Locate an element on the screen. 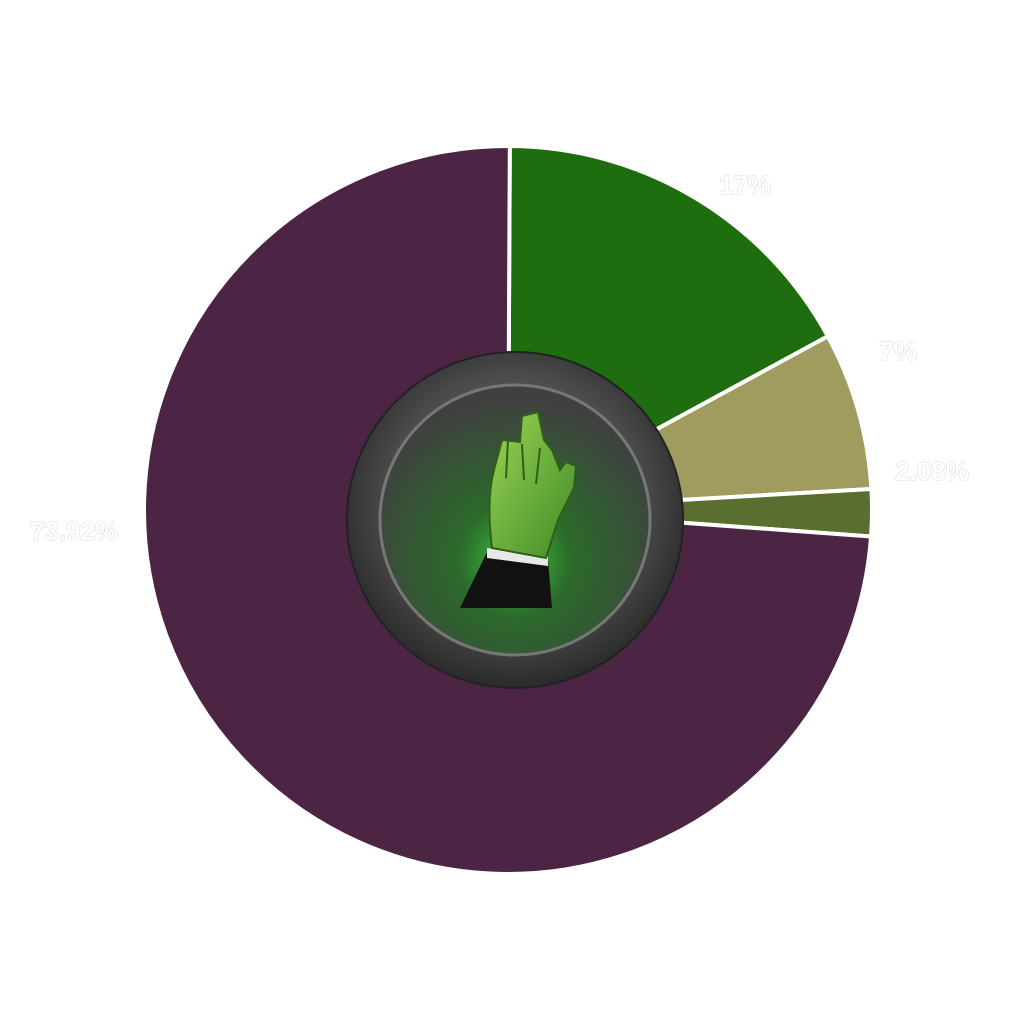  vulcan-salute-hand-icon is located at coordinates (519, 509).